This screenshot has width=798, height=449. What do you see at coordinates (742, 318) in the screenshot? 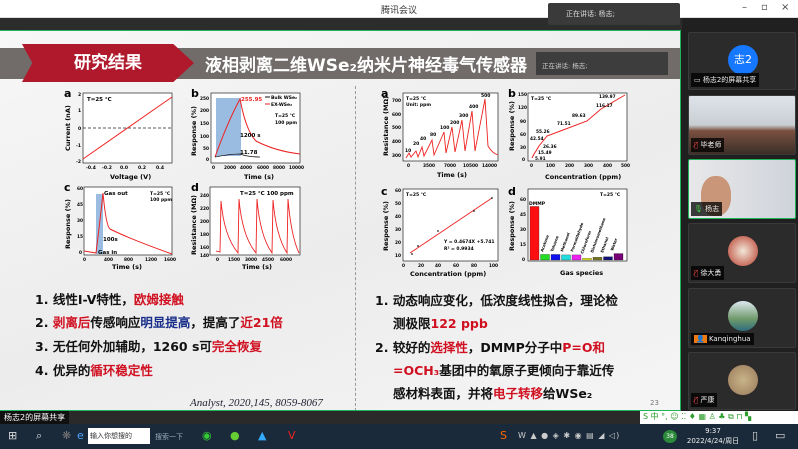
I see `participant-tile: 👤 Kanqinghua` at bounding box center [742, 318].